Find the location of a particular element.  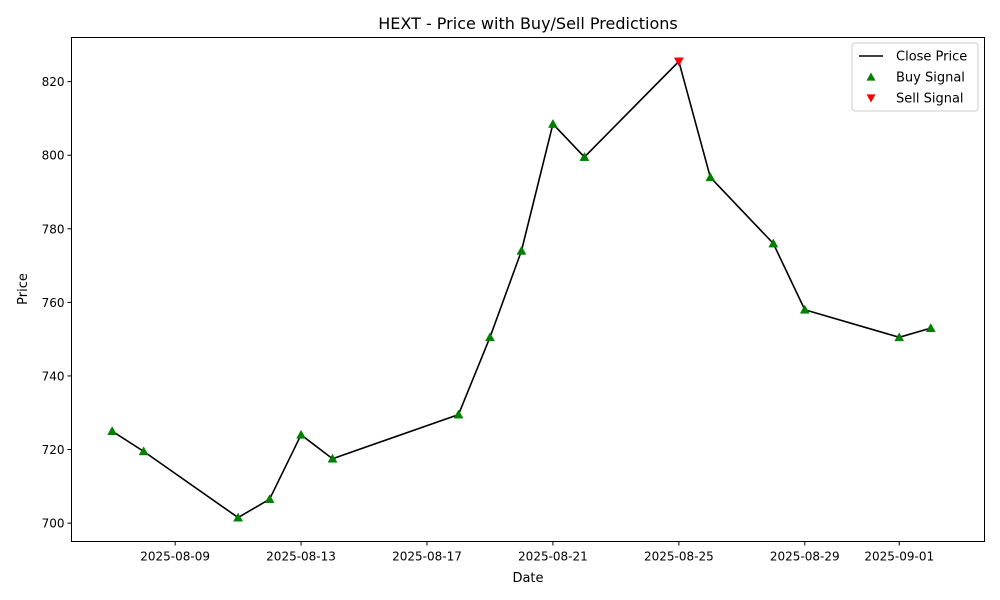

y-axis: 700 720 740 760 780 800 820 is located at coordinates (57, 303).